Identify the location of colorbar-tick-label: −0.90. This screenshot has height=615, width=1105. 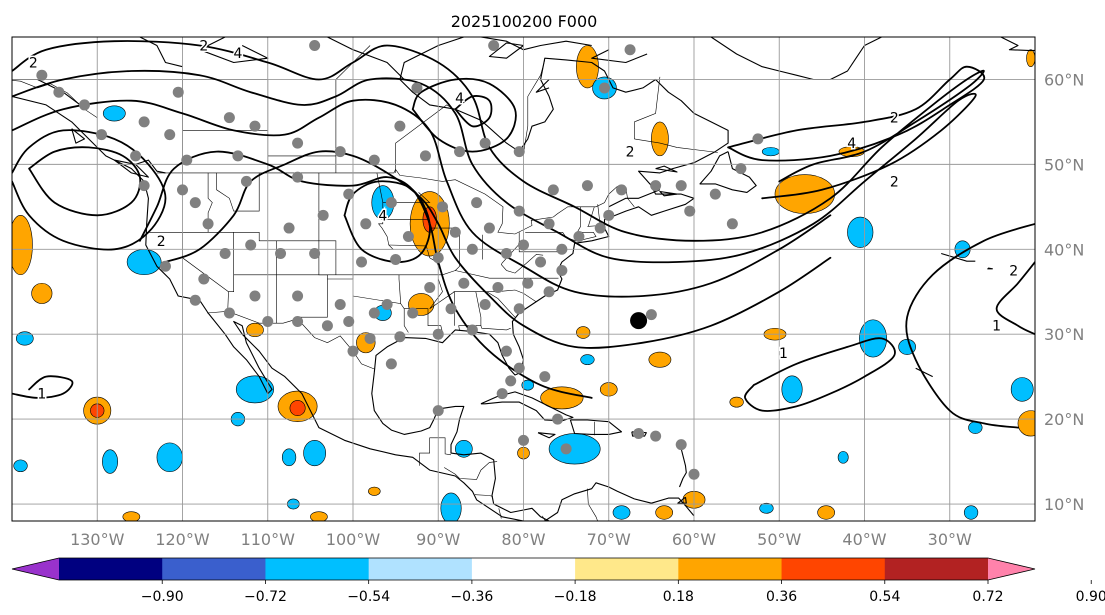
(162, 597).